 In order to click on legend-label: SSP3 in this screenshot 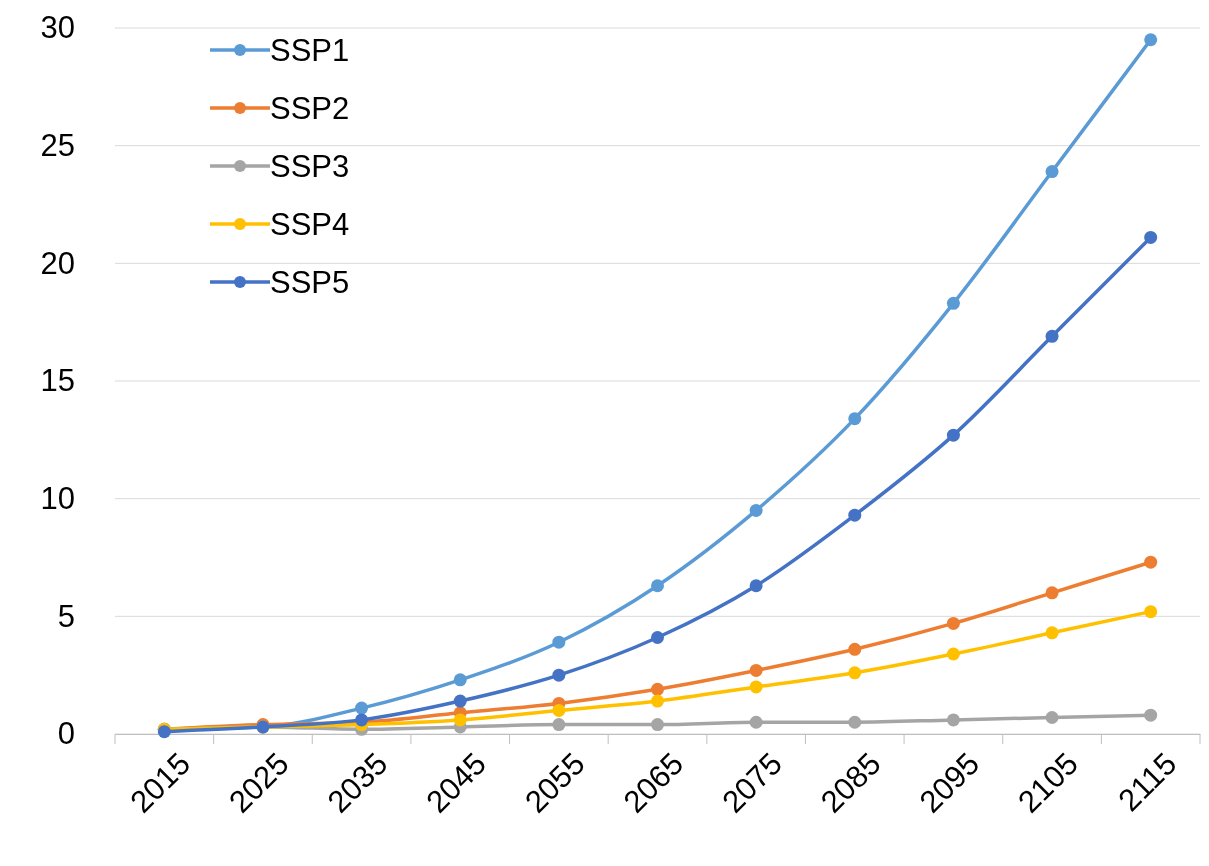, I will do `click(310, 166)`.